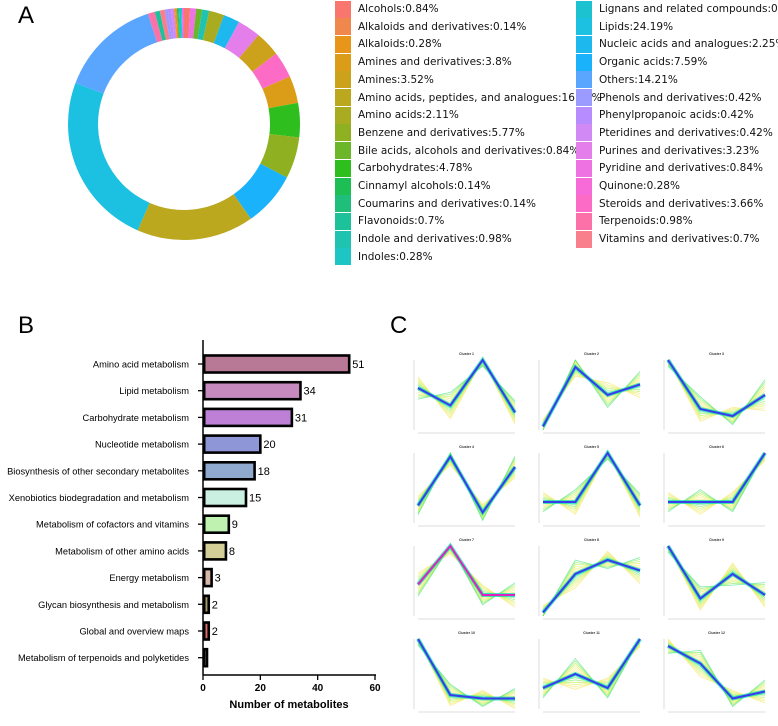 This screenshot has width=778, height=726. What do you see at coordinates (435, 62) in the screenshot?
I see `legend-label: Amines and derivatives:3.8%` at bounding box center [435, 62].